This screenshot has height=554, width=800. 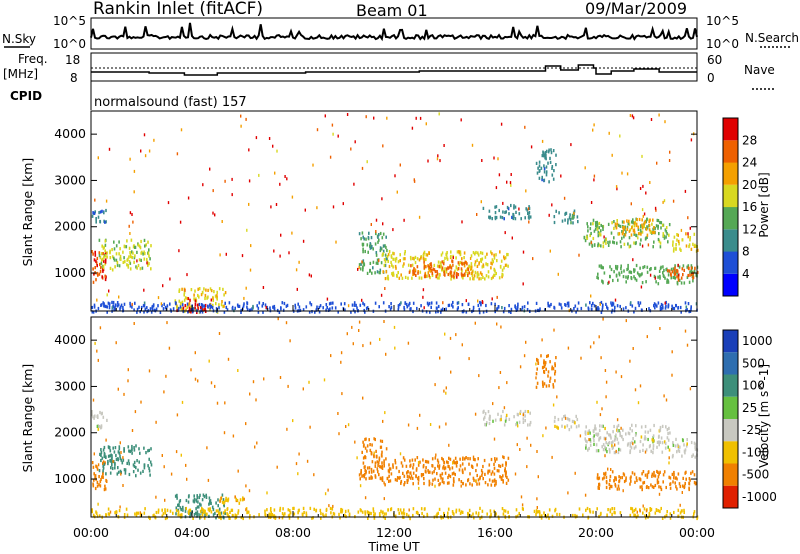 What do you see at coordinates (74, 78) in the screenshot?
I see `freq-left-tick-bottom: 8` at bounding box center [74, 78].